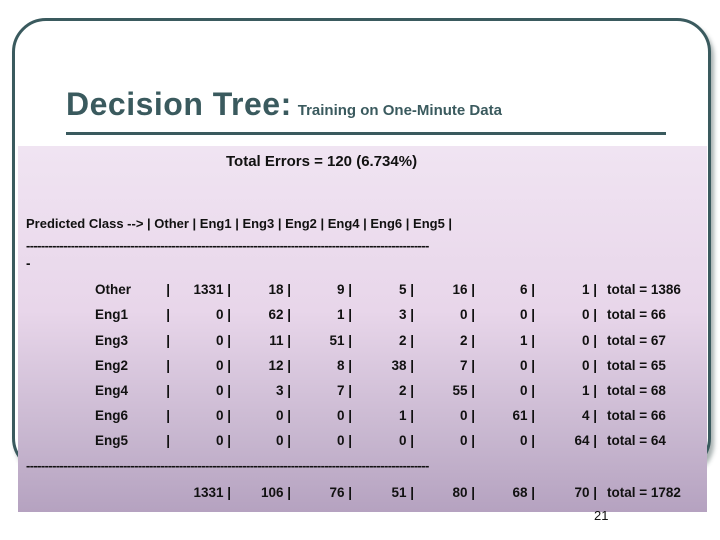 This screenshot has height=540, width=720. Describe the element at coordinates (636, 440) in the screenshot. I see `row-total: total = 64` at that location.